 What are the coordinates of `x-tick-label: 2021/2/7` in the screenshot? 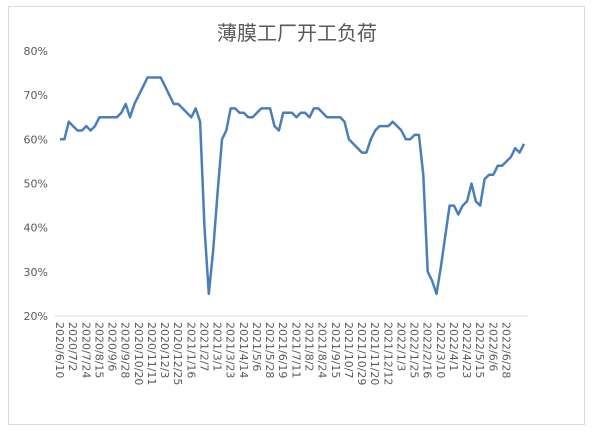 It's located at (203, 346).